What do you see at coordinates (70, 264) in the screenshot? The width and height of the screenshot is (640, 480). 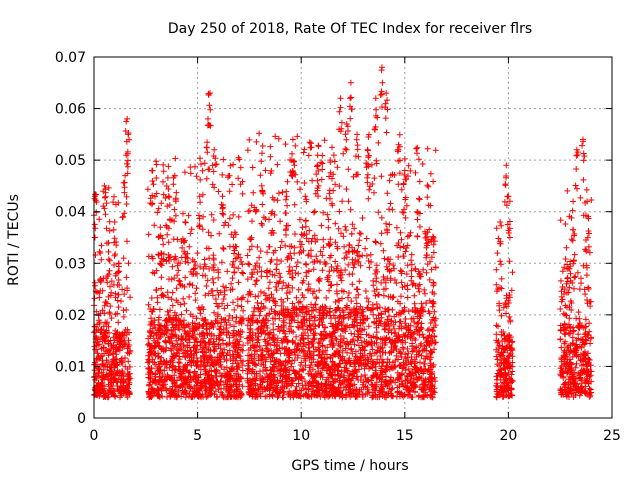 I see `y-tick-label: 0.03` at bounding box center [70, 264].